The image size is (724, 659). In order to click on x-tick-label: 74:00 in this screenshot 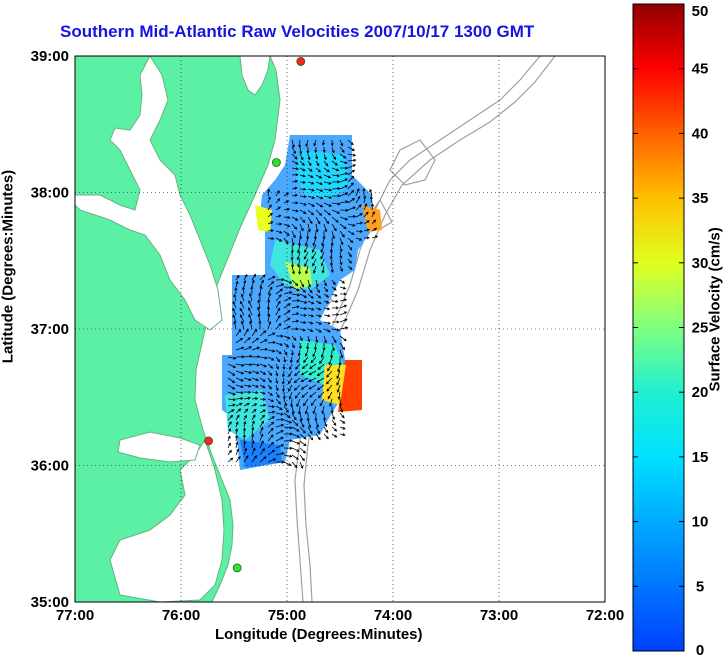, I will do `click(393, 615)`.